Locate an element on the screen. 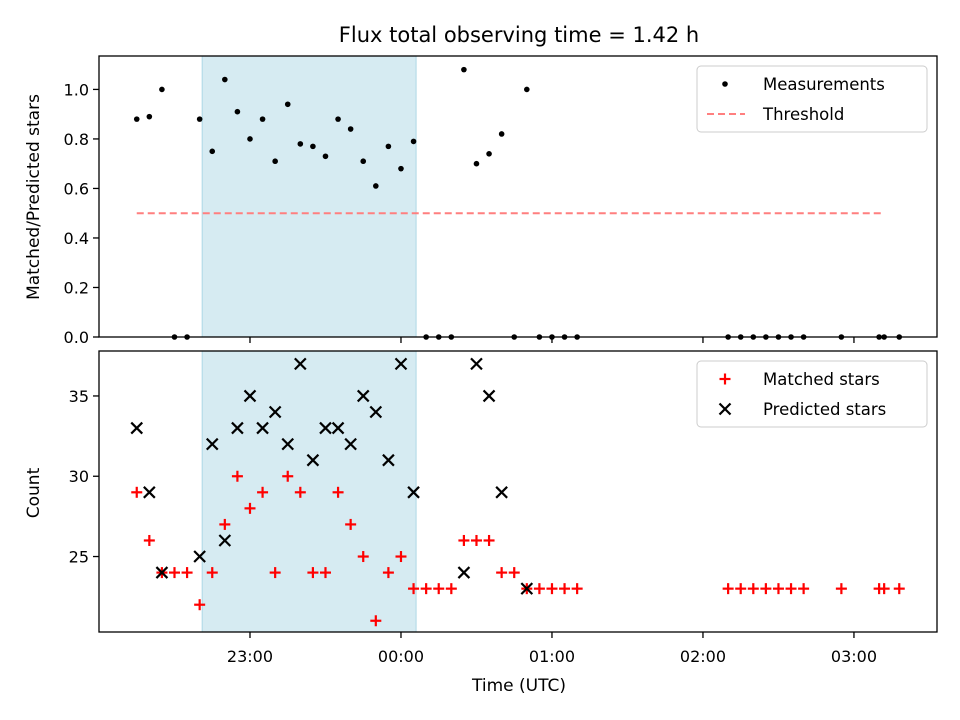  y-tick-label: 0.8 is located at coordinates (76, 139).